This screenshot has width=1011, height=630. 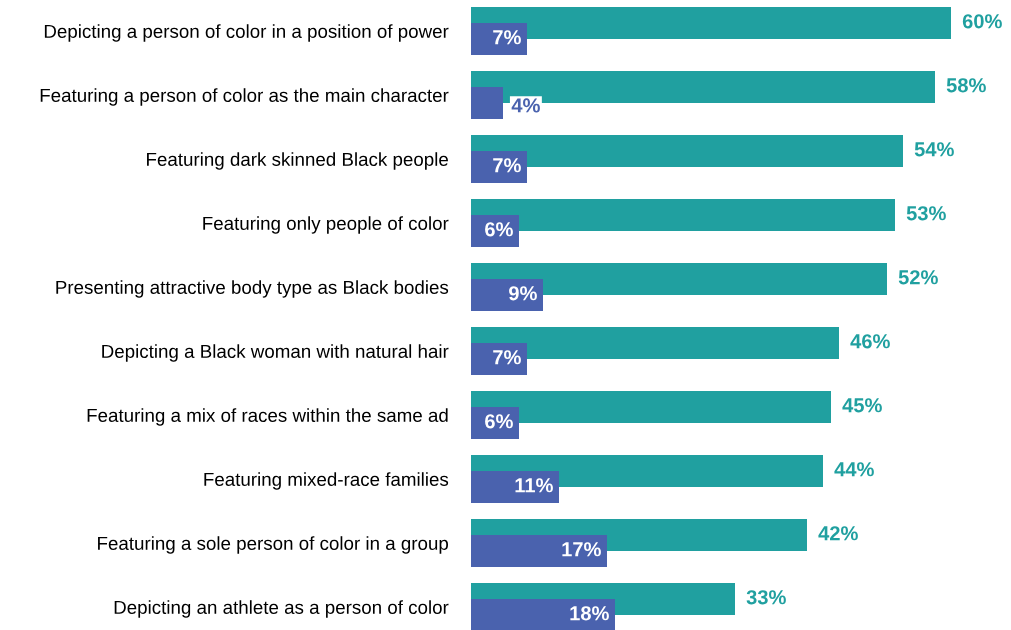 What do you see at coordinates (854, 469) in the screenshot?
I see `data-label: 44%` at bounding box center [854, 469].